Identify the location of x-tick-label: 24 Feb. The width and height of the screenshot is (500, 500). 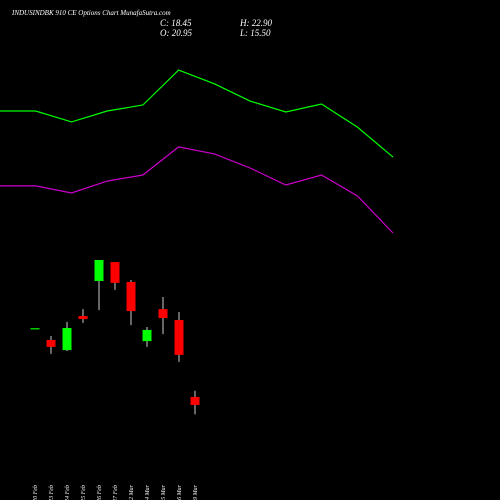
(67, 492).